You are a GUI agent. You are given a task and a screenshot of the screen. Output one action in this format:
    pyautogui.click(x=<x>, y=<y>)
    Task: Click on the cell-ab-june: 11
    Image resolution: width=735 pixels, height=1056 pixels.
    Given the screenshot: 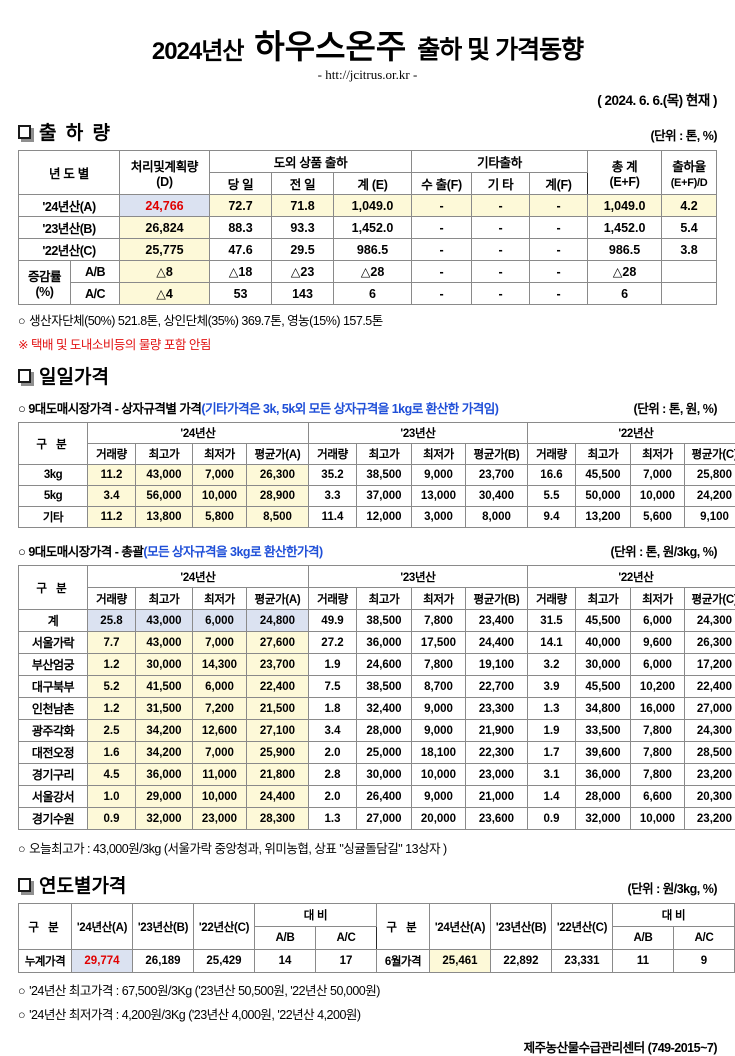 What is the action you would take?
    pyautogui.click(x=643, y=961)
    